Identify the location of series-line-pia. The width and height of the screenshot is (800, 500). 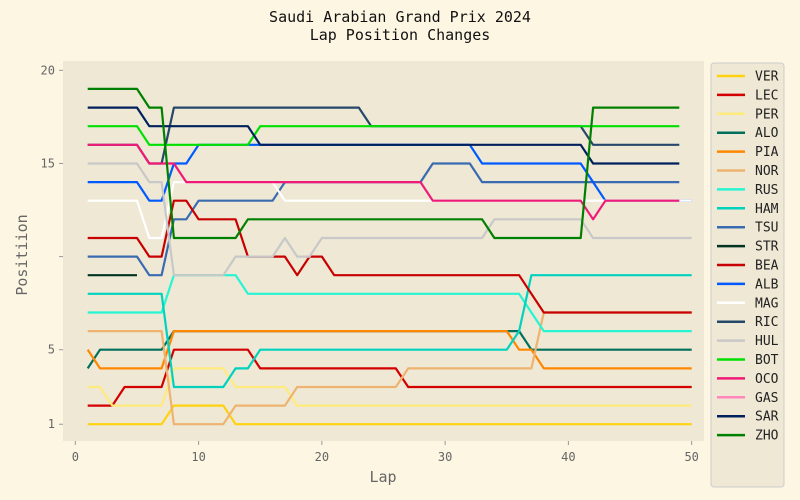
(389, 350).